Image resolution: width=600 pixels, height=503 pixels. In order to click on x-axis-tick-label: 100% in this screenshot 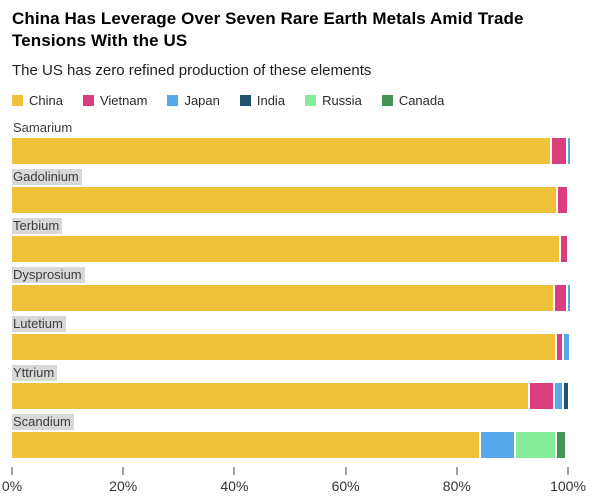, I will do `click(568, 486)`.